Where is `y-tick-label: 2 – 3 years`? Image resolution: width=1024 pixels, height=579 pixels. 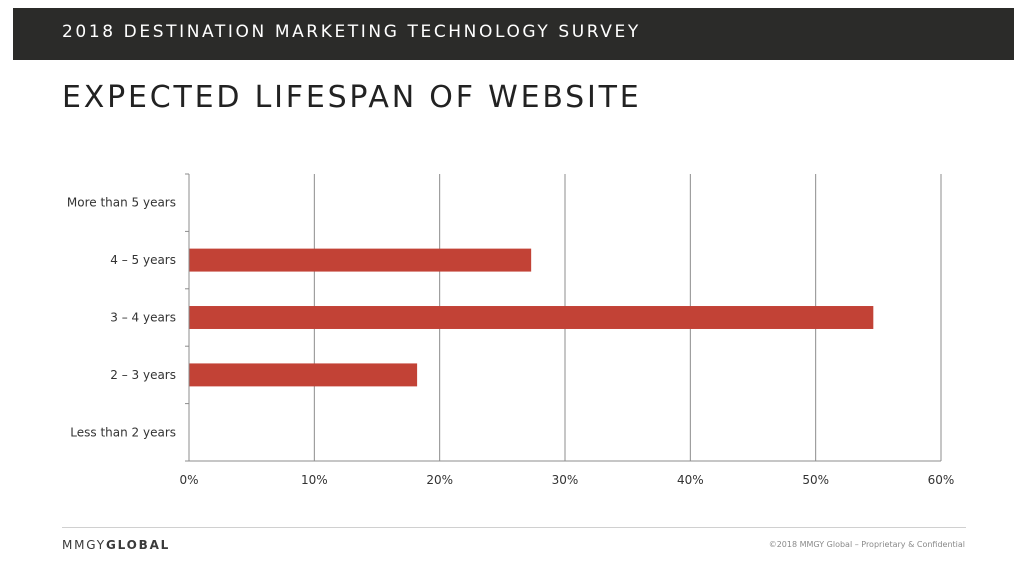 y-tick-label: 2 – 3 years is located at coordinates (143, 375).